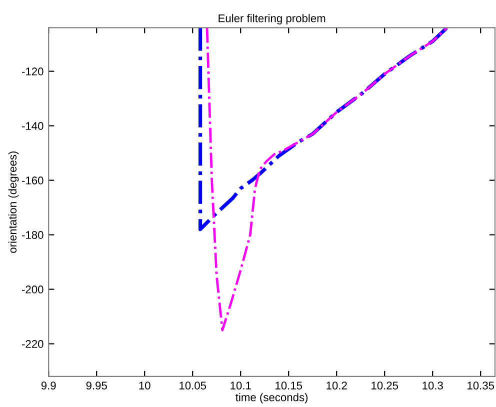 Image resolution: width=496 pixels, height=407 pixels. I want to click on y-tick-label: -120, so click(33, 72).